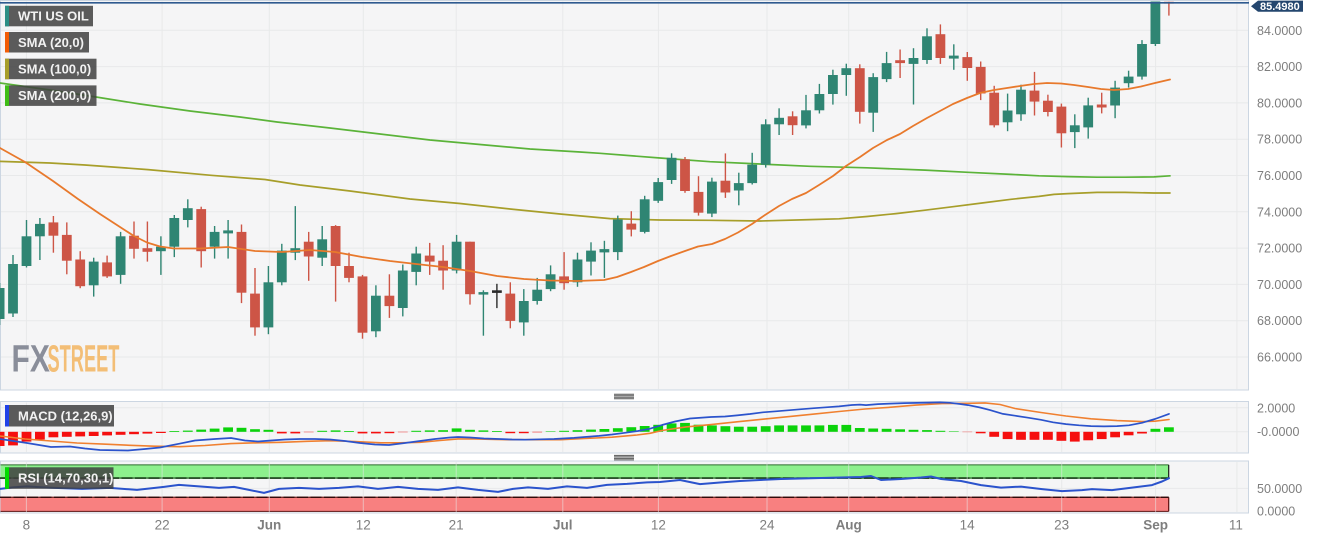  I want to click on svg-text: 78.0000, so click(1279, 140).